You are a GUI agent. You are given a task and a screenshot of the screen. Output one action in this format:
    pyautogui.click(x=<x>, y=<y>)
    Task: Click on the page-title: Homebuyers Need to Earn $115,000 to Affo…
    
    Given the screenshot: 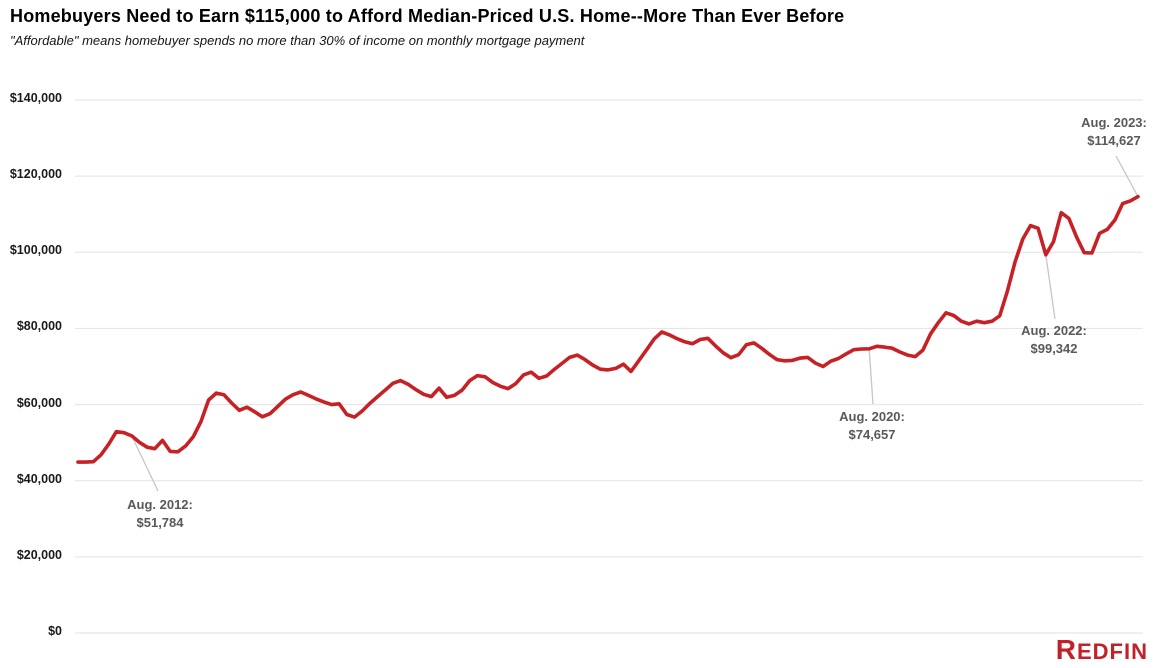 What is the action you would take?
    pyautogui.click(x=427, y=16)
    